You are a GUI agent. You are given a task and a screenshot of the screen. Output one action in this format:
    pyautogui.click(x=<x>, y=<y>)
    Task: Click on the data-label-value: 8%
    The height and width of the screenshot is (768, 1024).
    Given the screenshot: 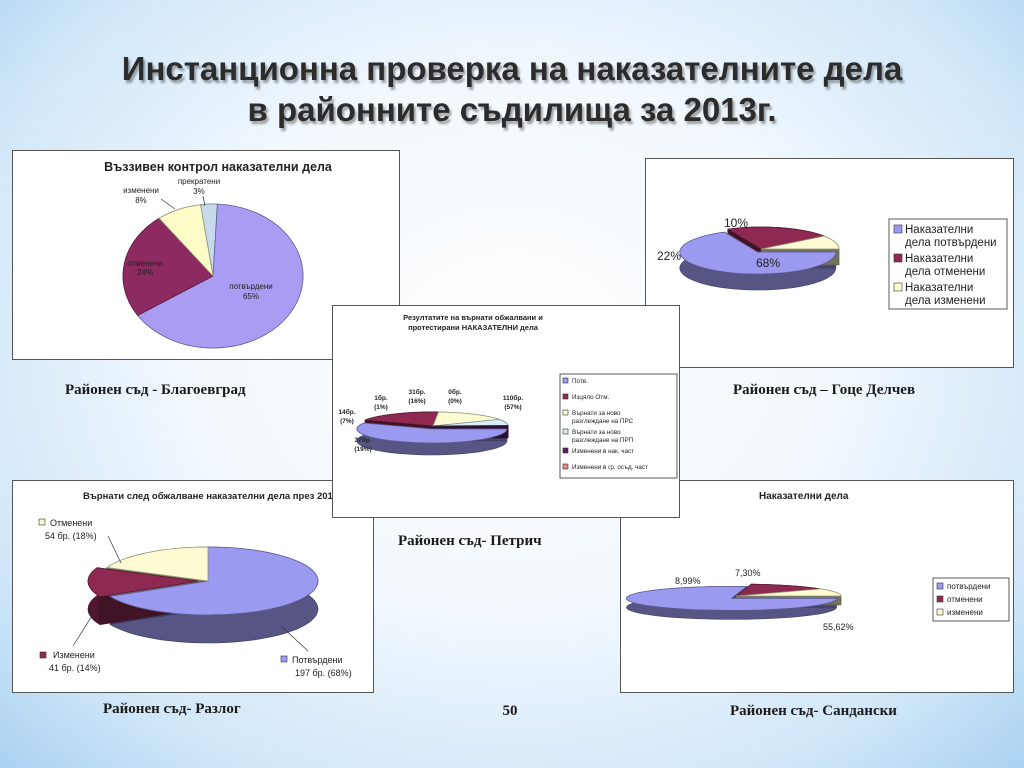 What is the action you would take?
    pyautogui.click(x=141, y=200)
    